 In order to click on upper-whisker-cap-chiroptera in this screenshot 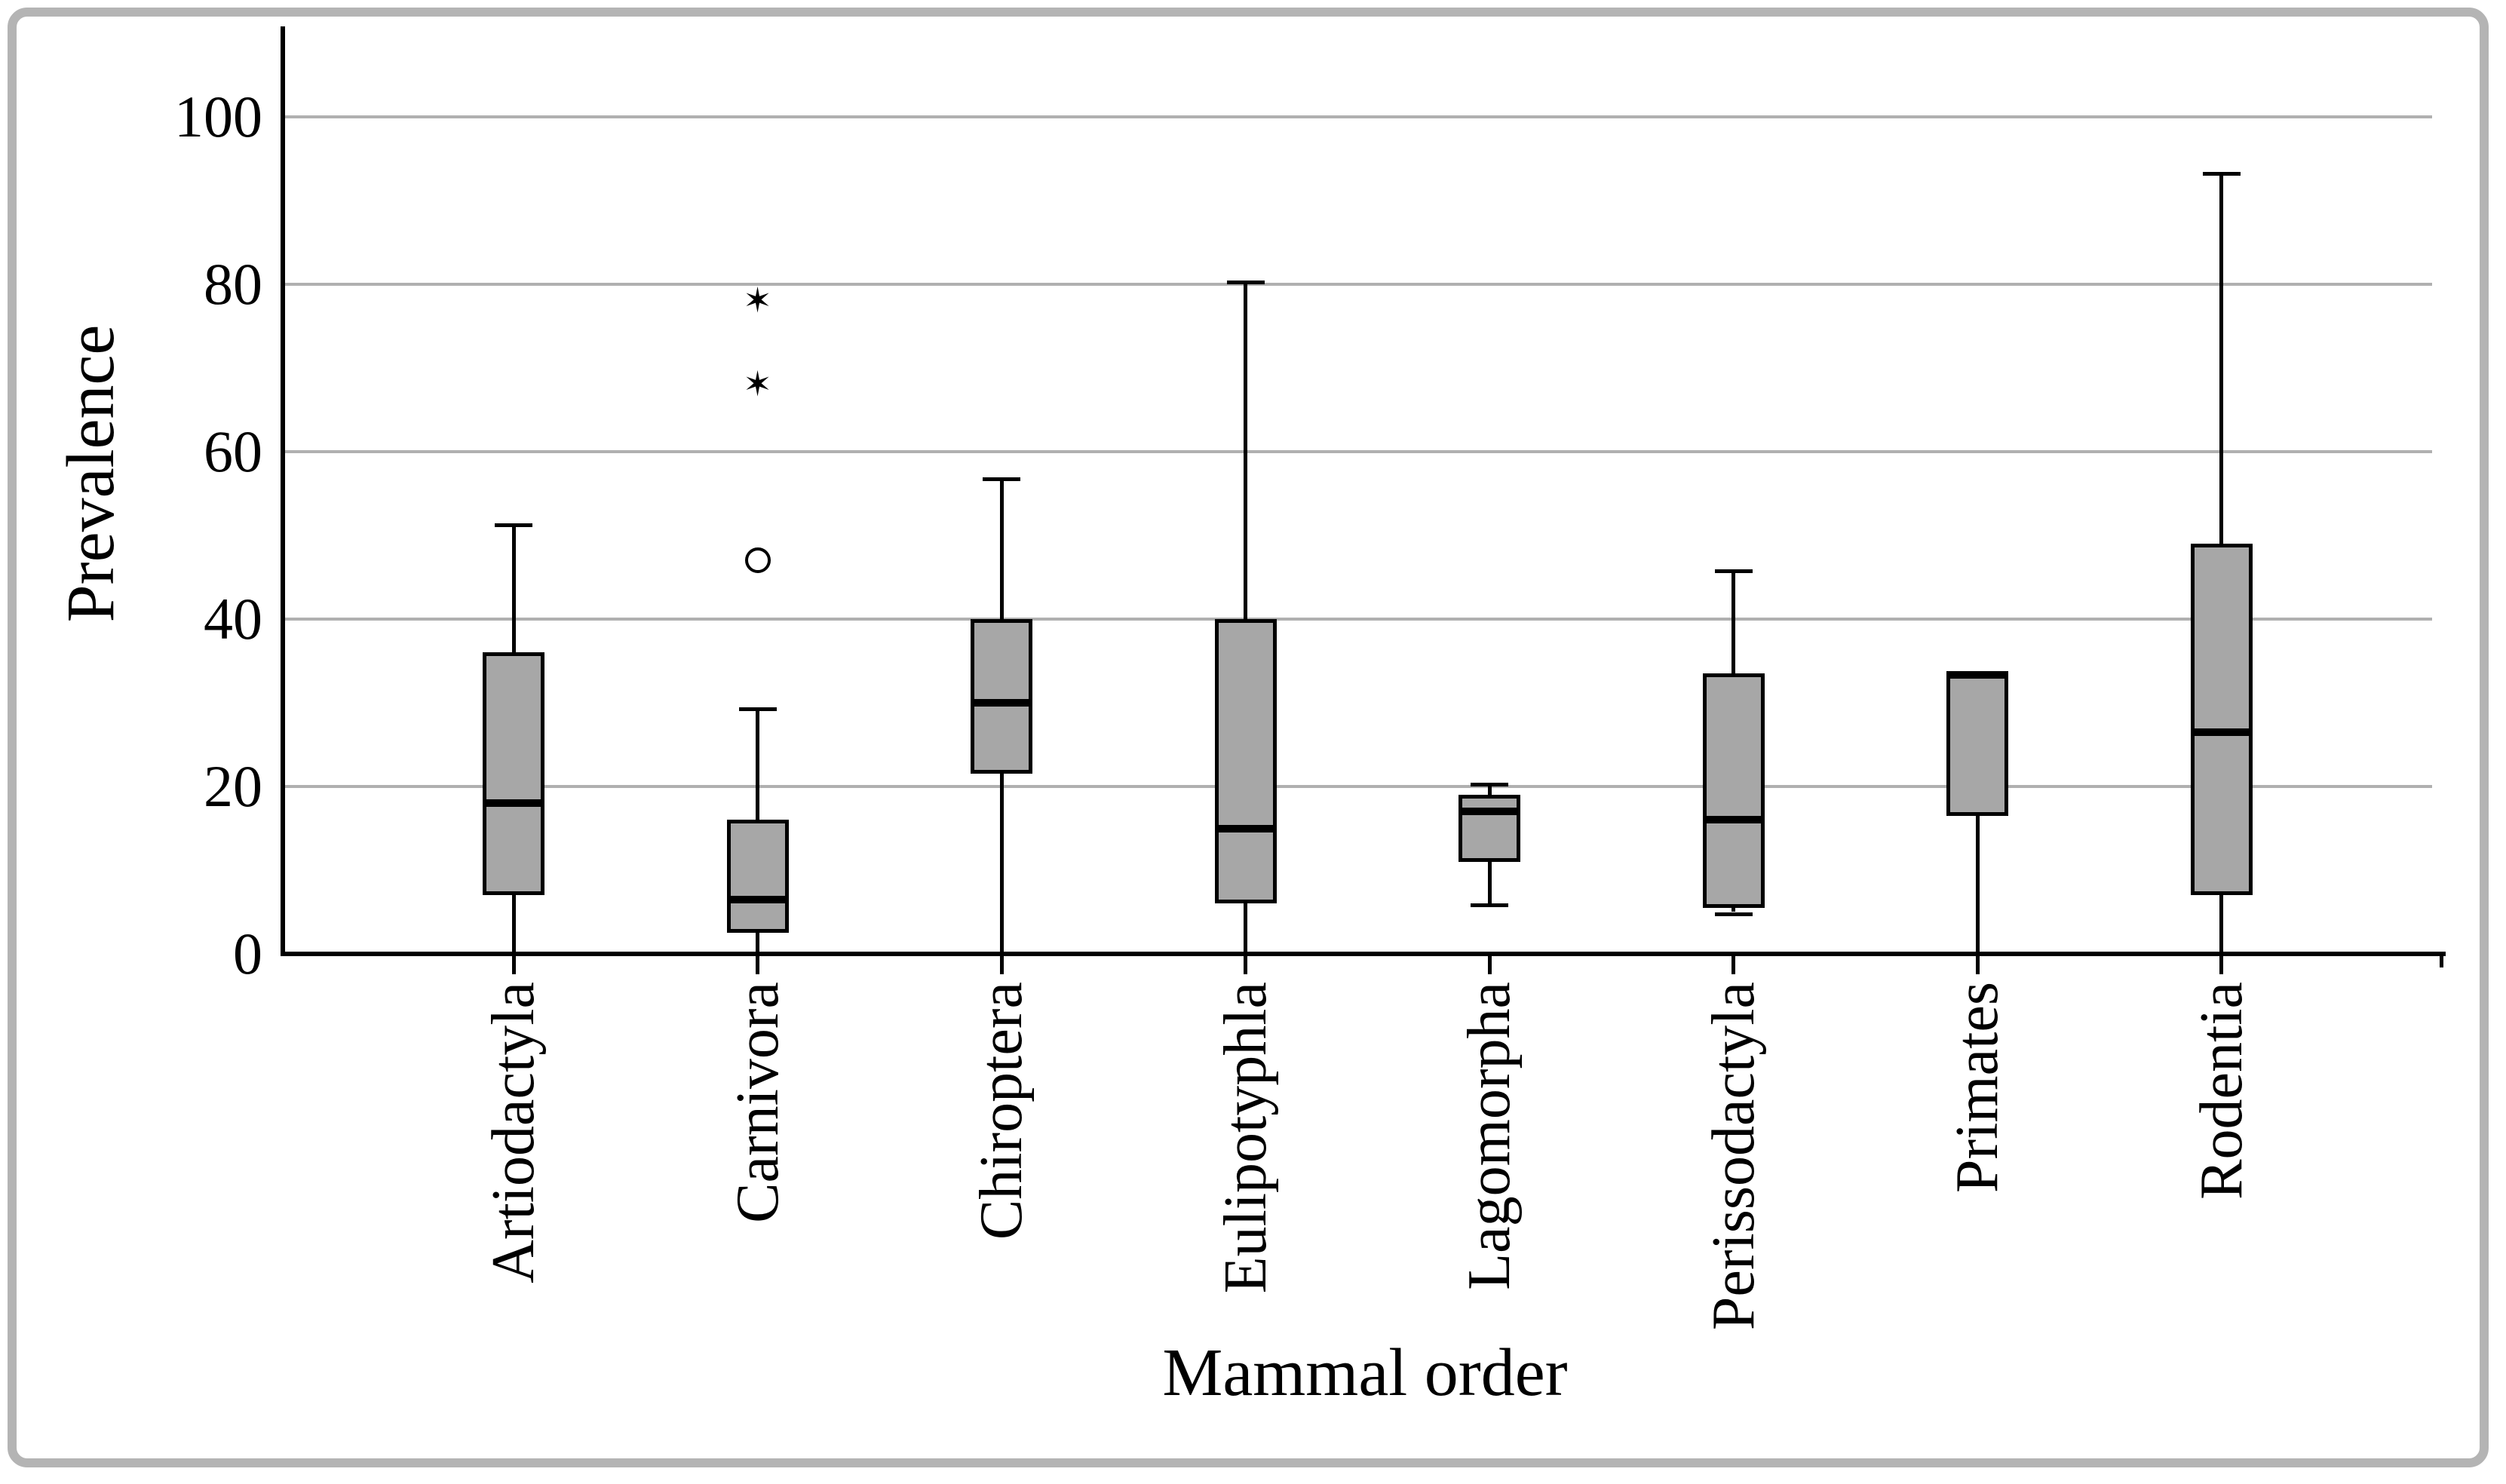, I will do `click(1001, 479)`.